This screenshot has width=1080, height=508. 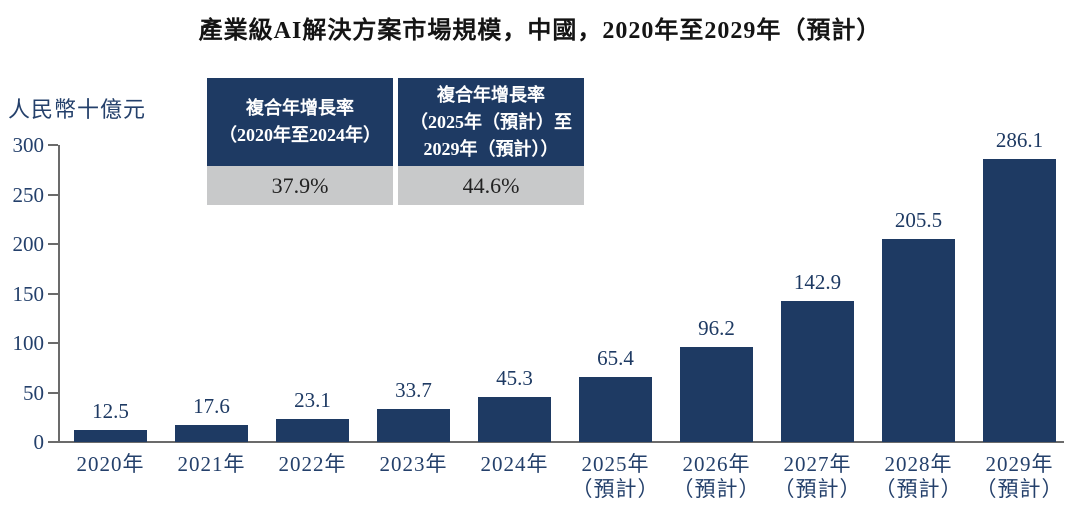 What do you see at coordinates (28, 194) in the screenshot?
I see `y-axis-tick-label: 250` at bounding box center [28, 194].